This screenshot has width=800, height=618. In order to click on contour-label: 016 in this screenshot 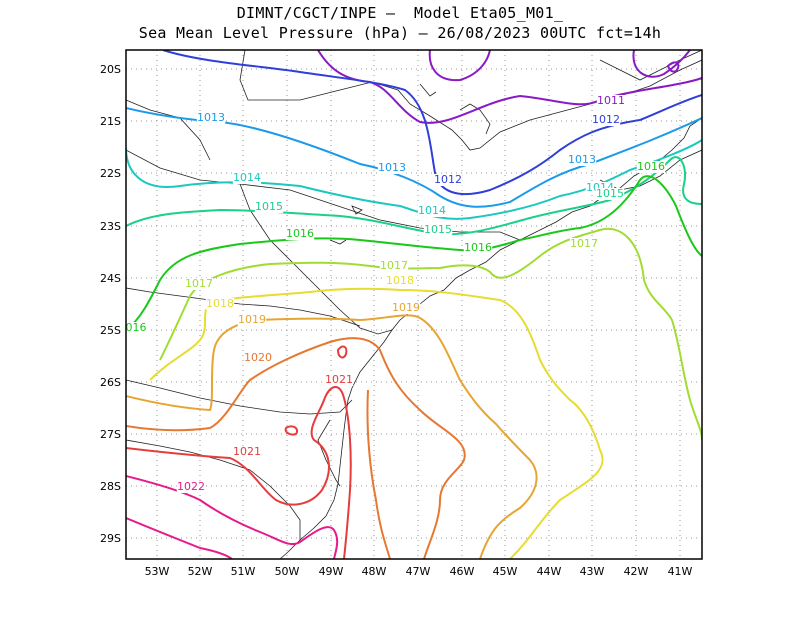, I will do `click(136, 327)`.